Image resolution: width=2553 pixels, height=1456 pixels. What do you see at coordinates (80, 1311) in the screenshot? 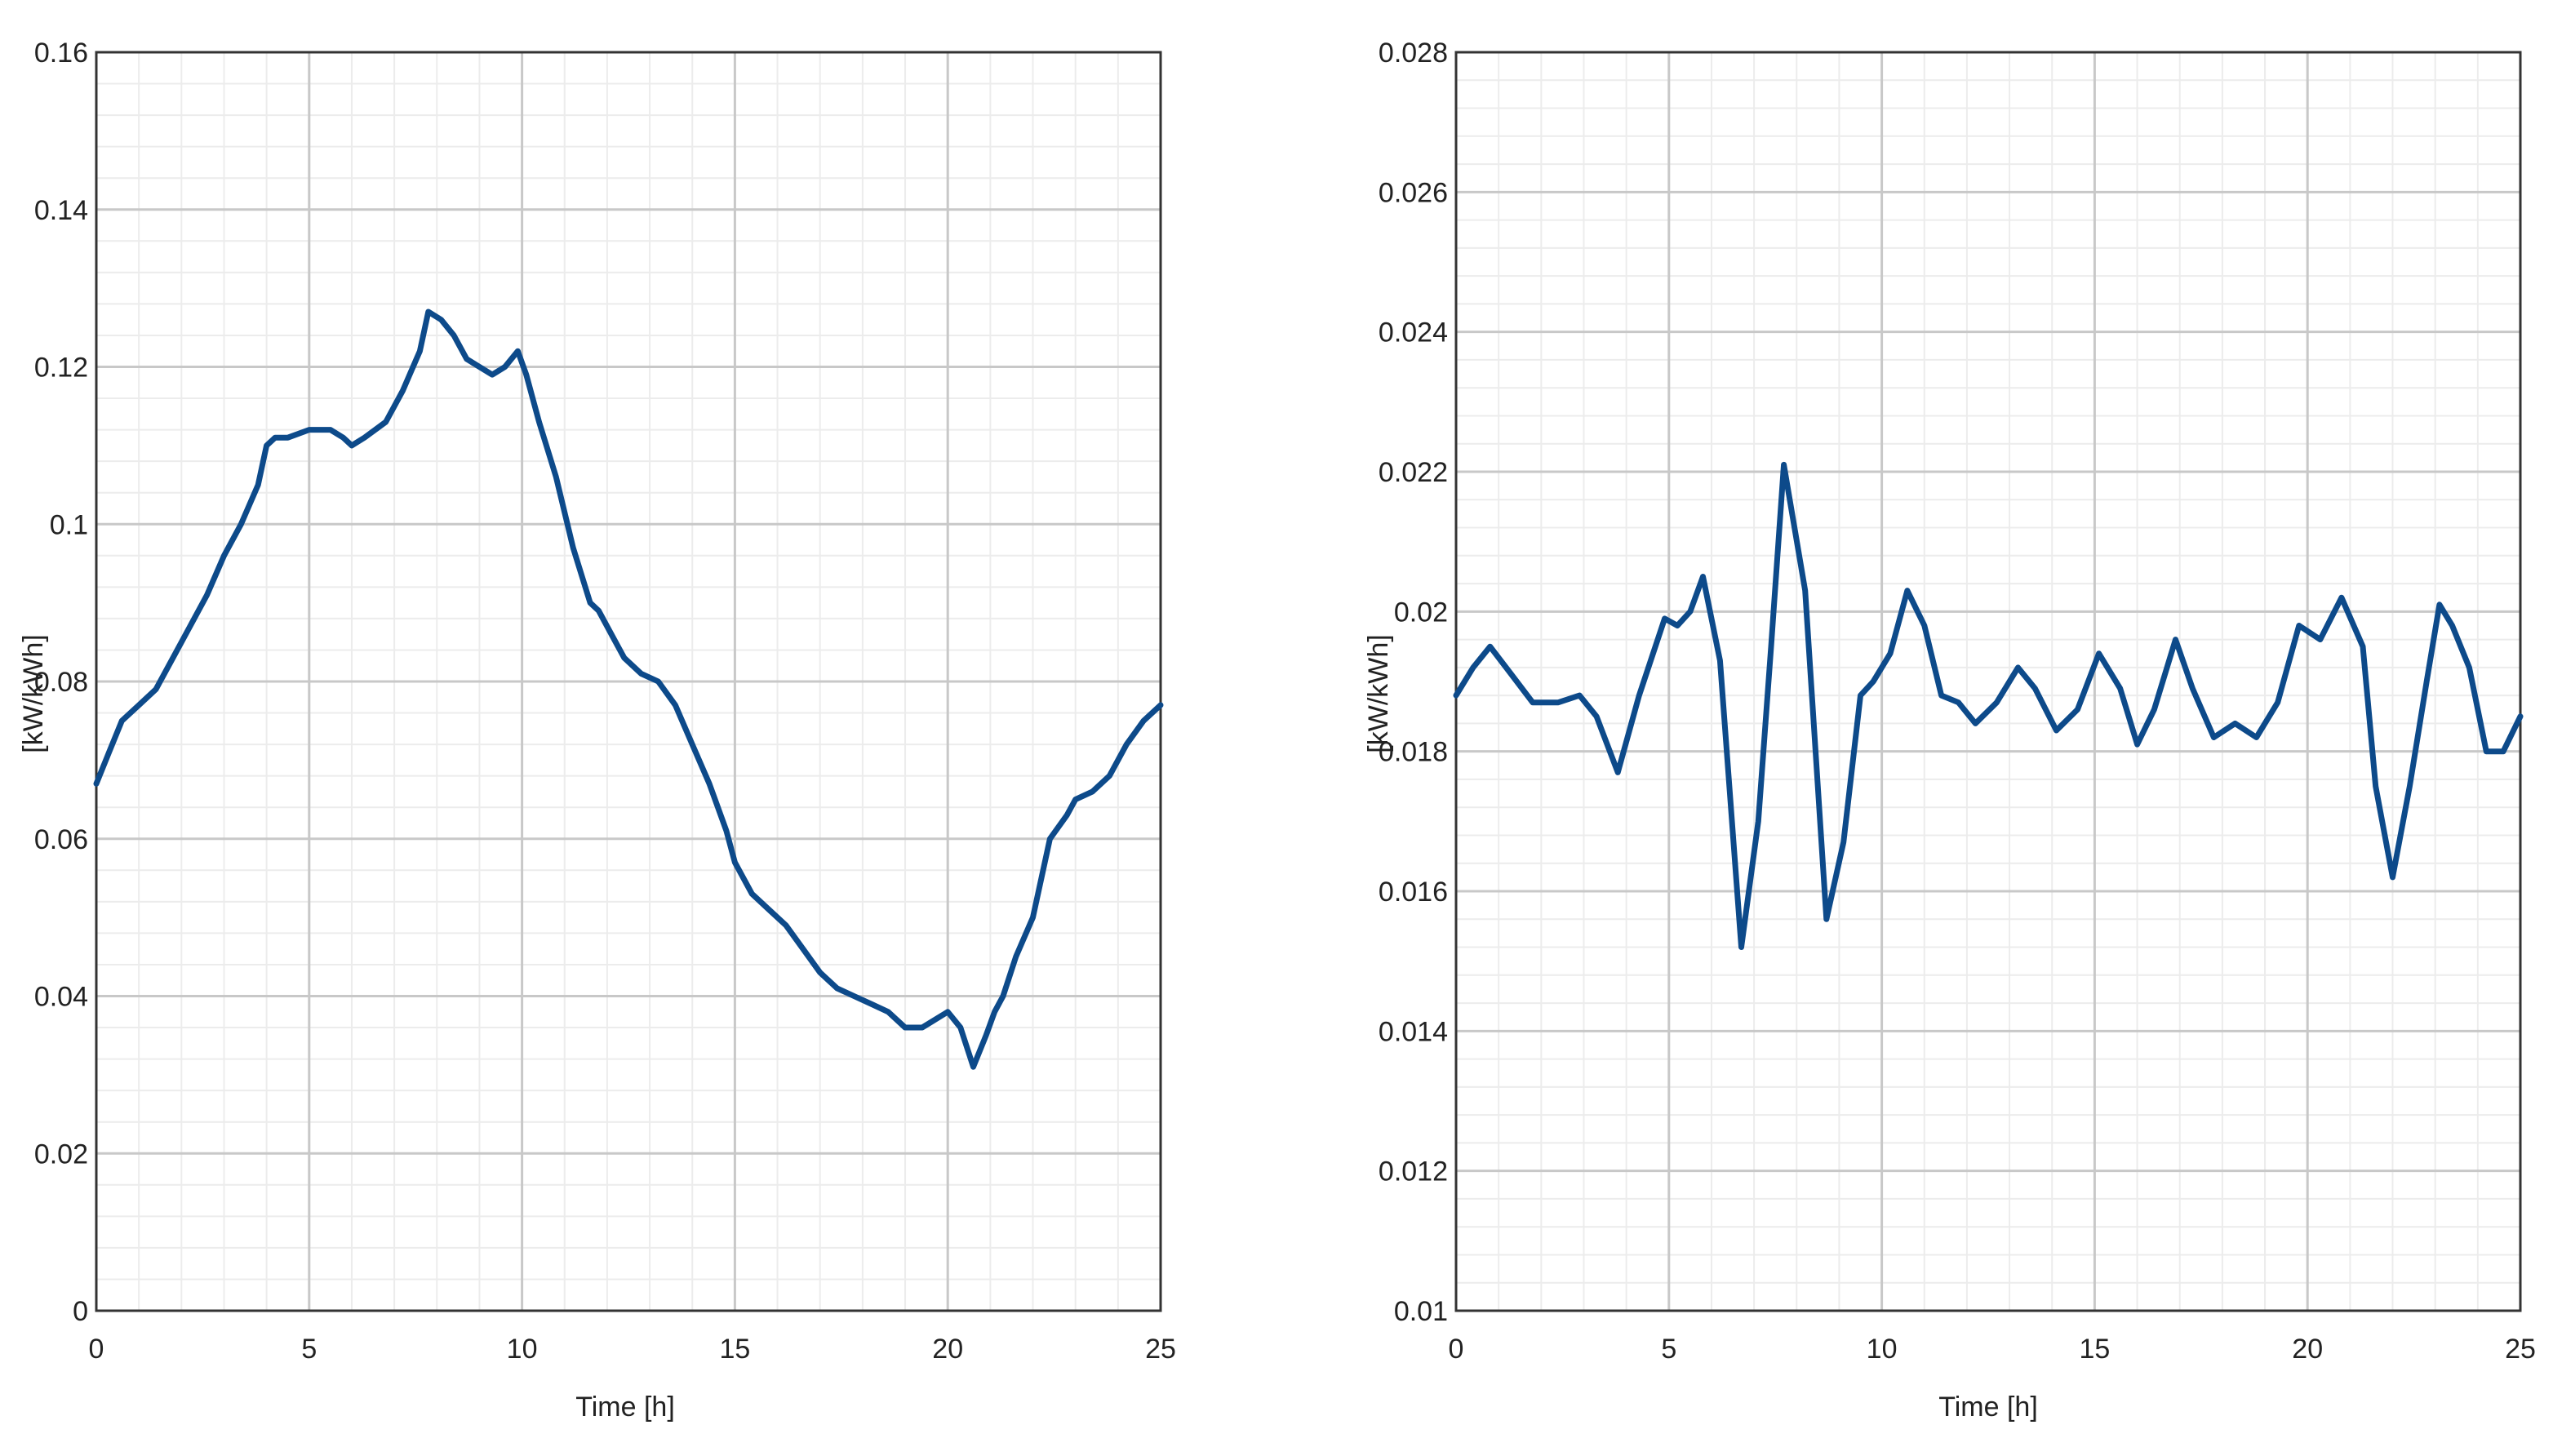
I see `left-y-tick-label: 0` at bounding box center [80, 1311].